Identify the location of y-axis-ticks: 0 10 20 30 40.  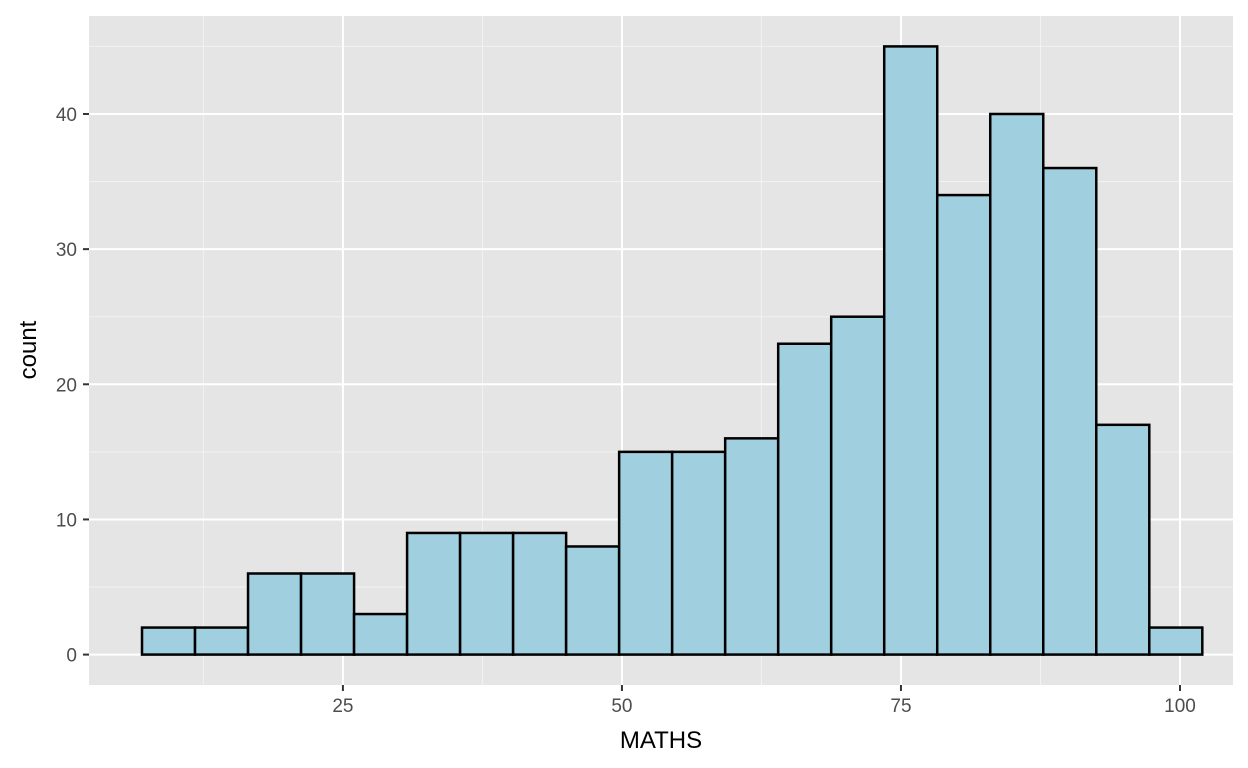
(72, 386).